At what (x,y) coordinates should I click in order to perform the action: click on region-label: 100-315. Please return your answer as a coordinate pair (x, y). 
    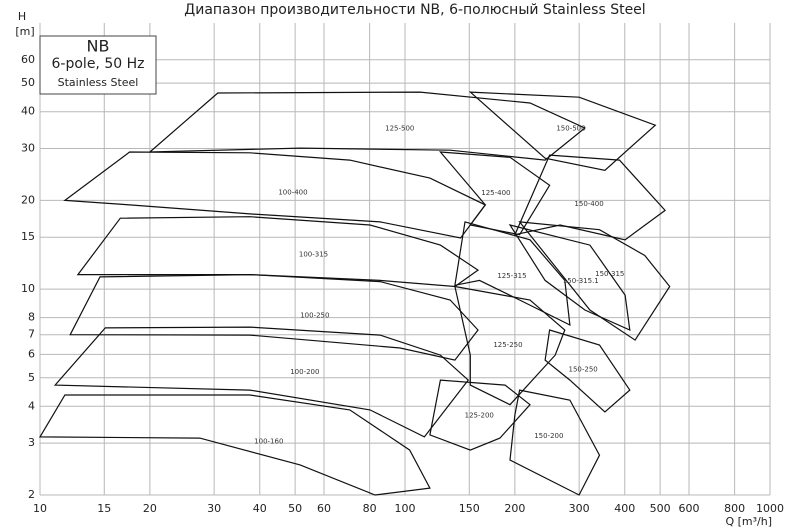
    Looking at the image, I should click on (313, 255).